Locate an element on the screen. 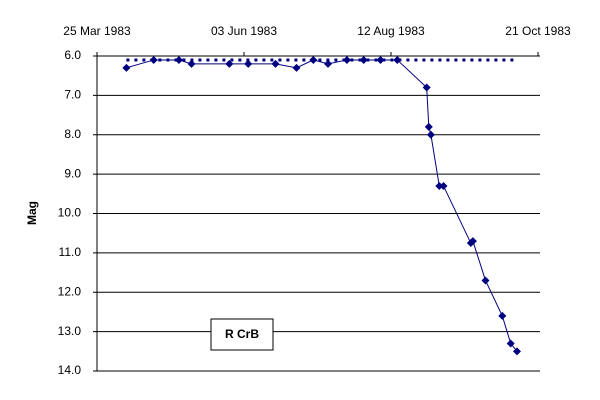 The width and height of the screenshot is (600, 400). annotation-box is located at coordinates (242, 334).